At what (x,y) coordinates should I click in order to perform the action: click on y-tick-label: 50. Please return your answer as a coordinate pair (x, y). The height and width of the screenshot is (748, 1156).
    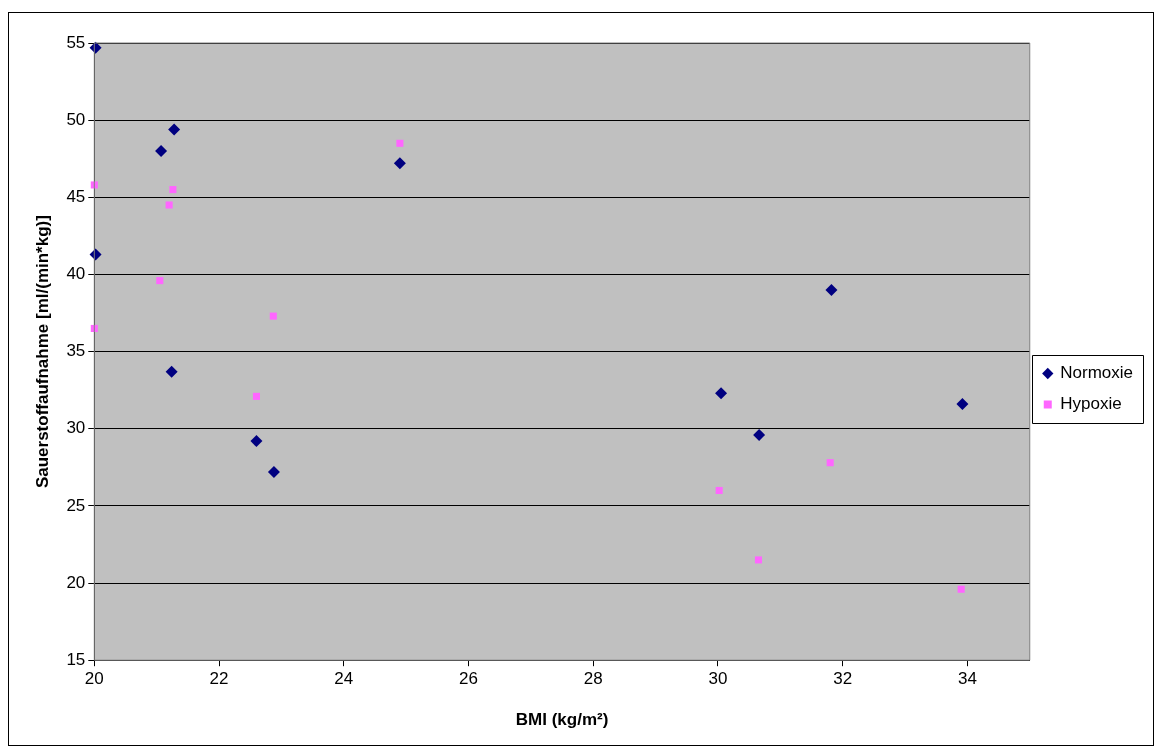
    Looking at the image, I should click on (76, 119).